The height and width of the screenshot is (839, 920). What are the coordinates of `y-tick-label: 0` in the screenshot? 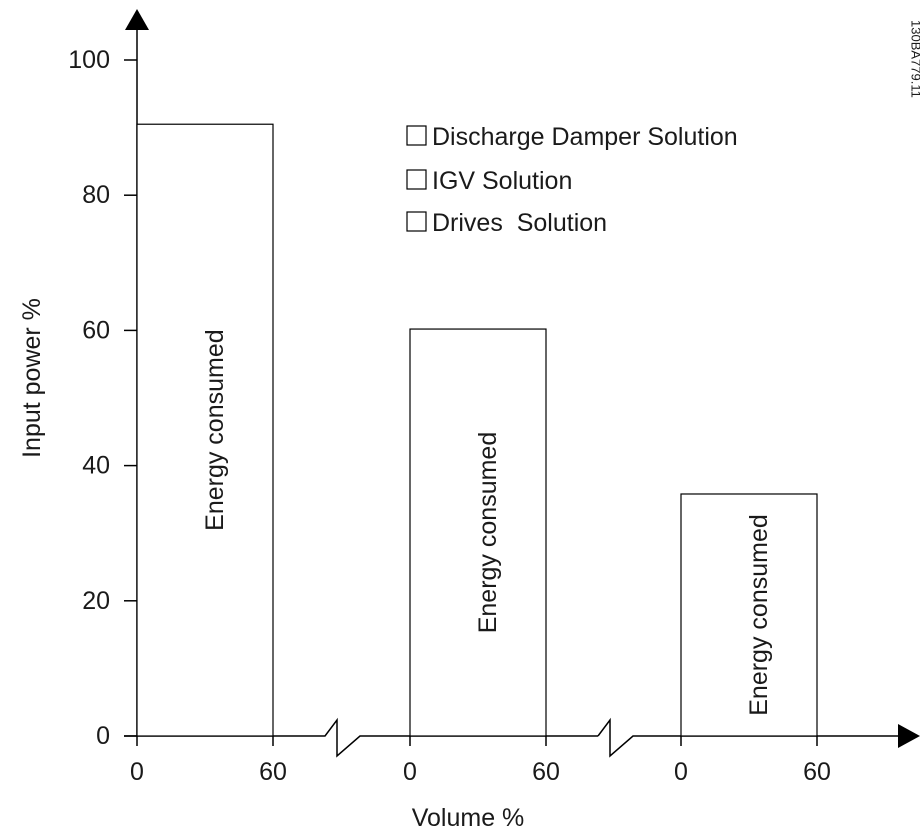 It's located at (103, 736).